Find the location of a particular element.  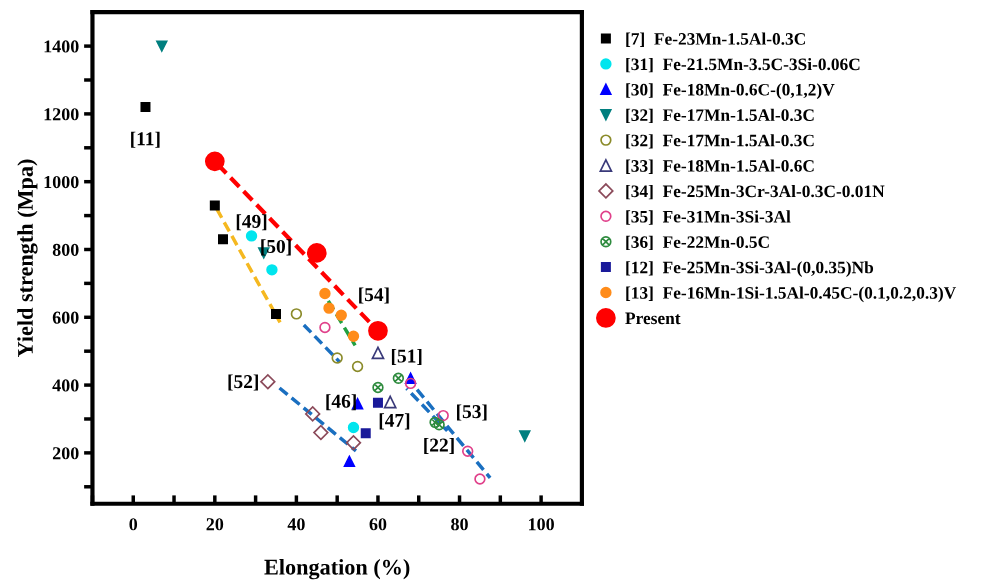

y-tick-label: 600 is located at coordinates (65, 317).